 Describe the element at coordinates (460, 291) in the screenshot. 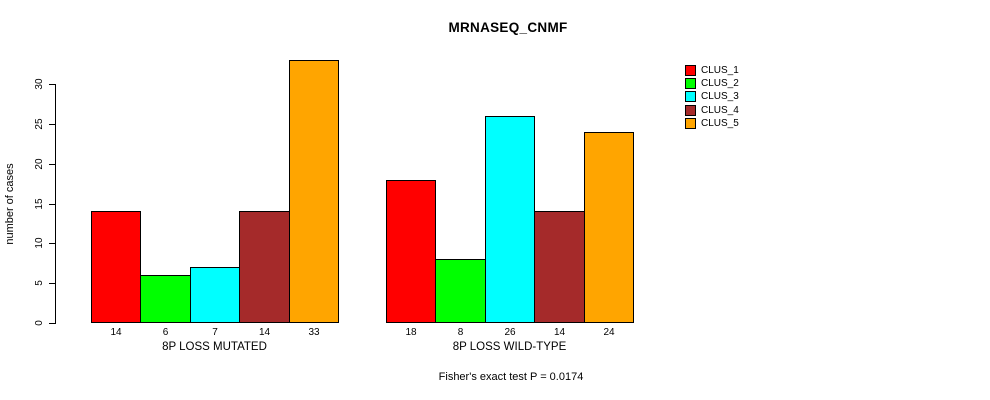

I see `bar-clus_2-group2` at that location.